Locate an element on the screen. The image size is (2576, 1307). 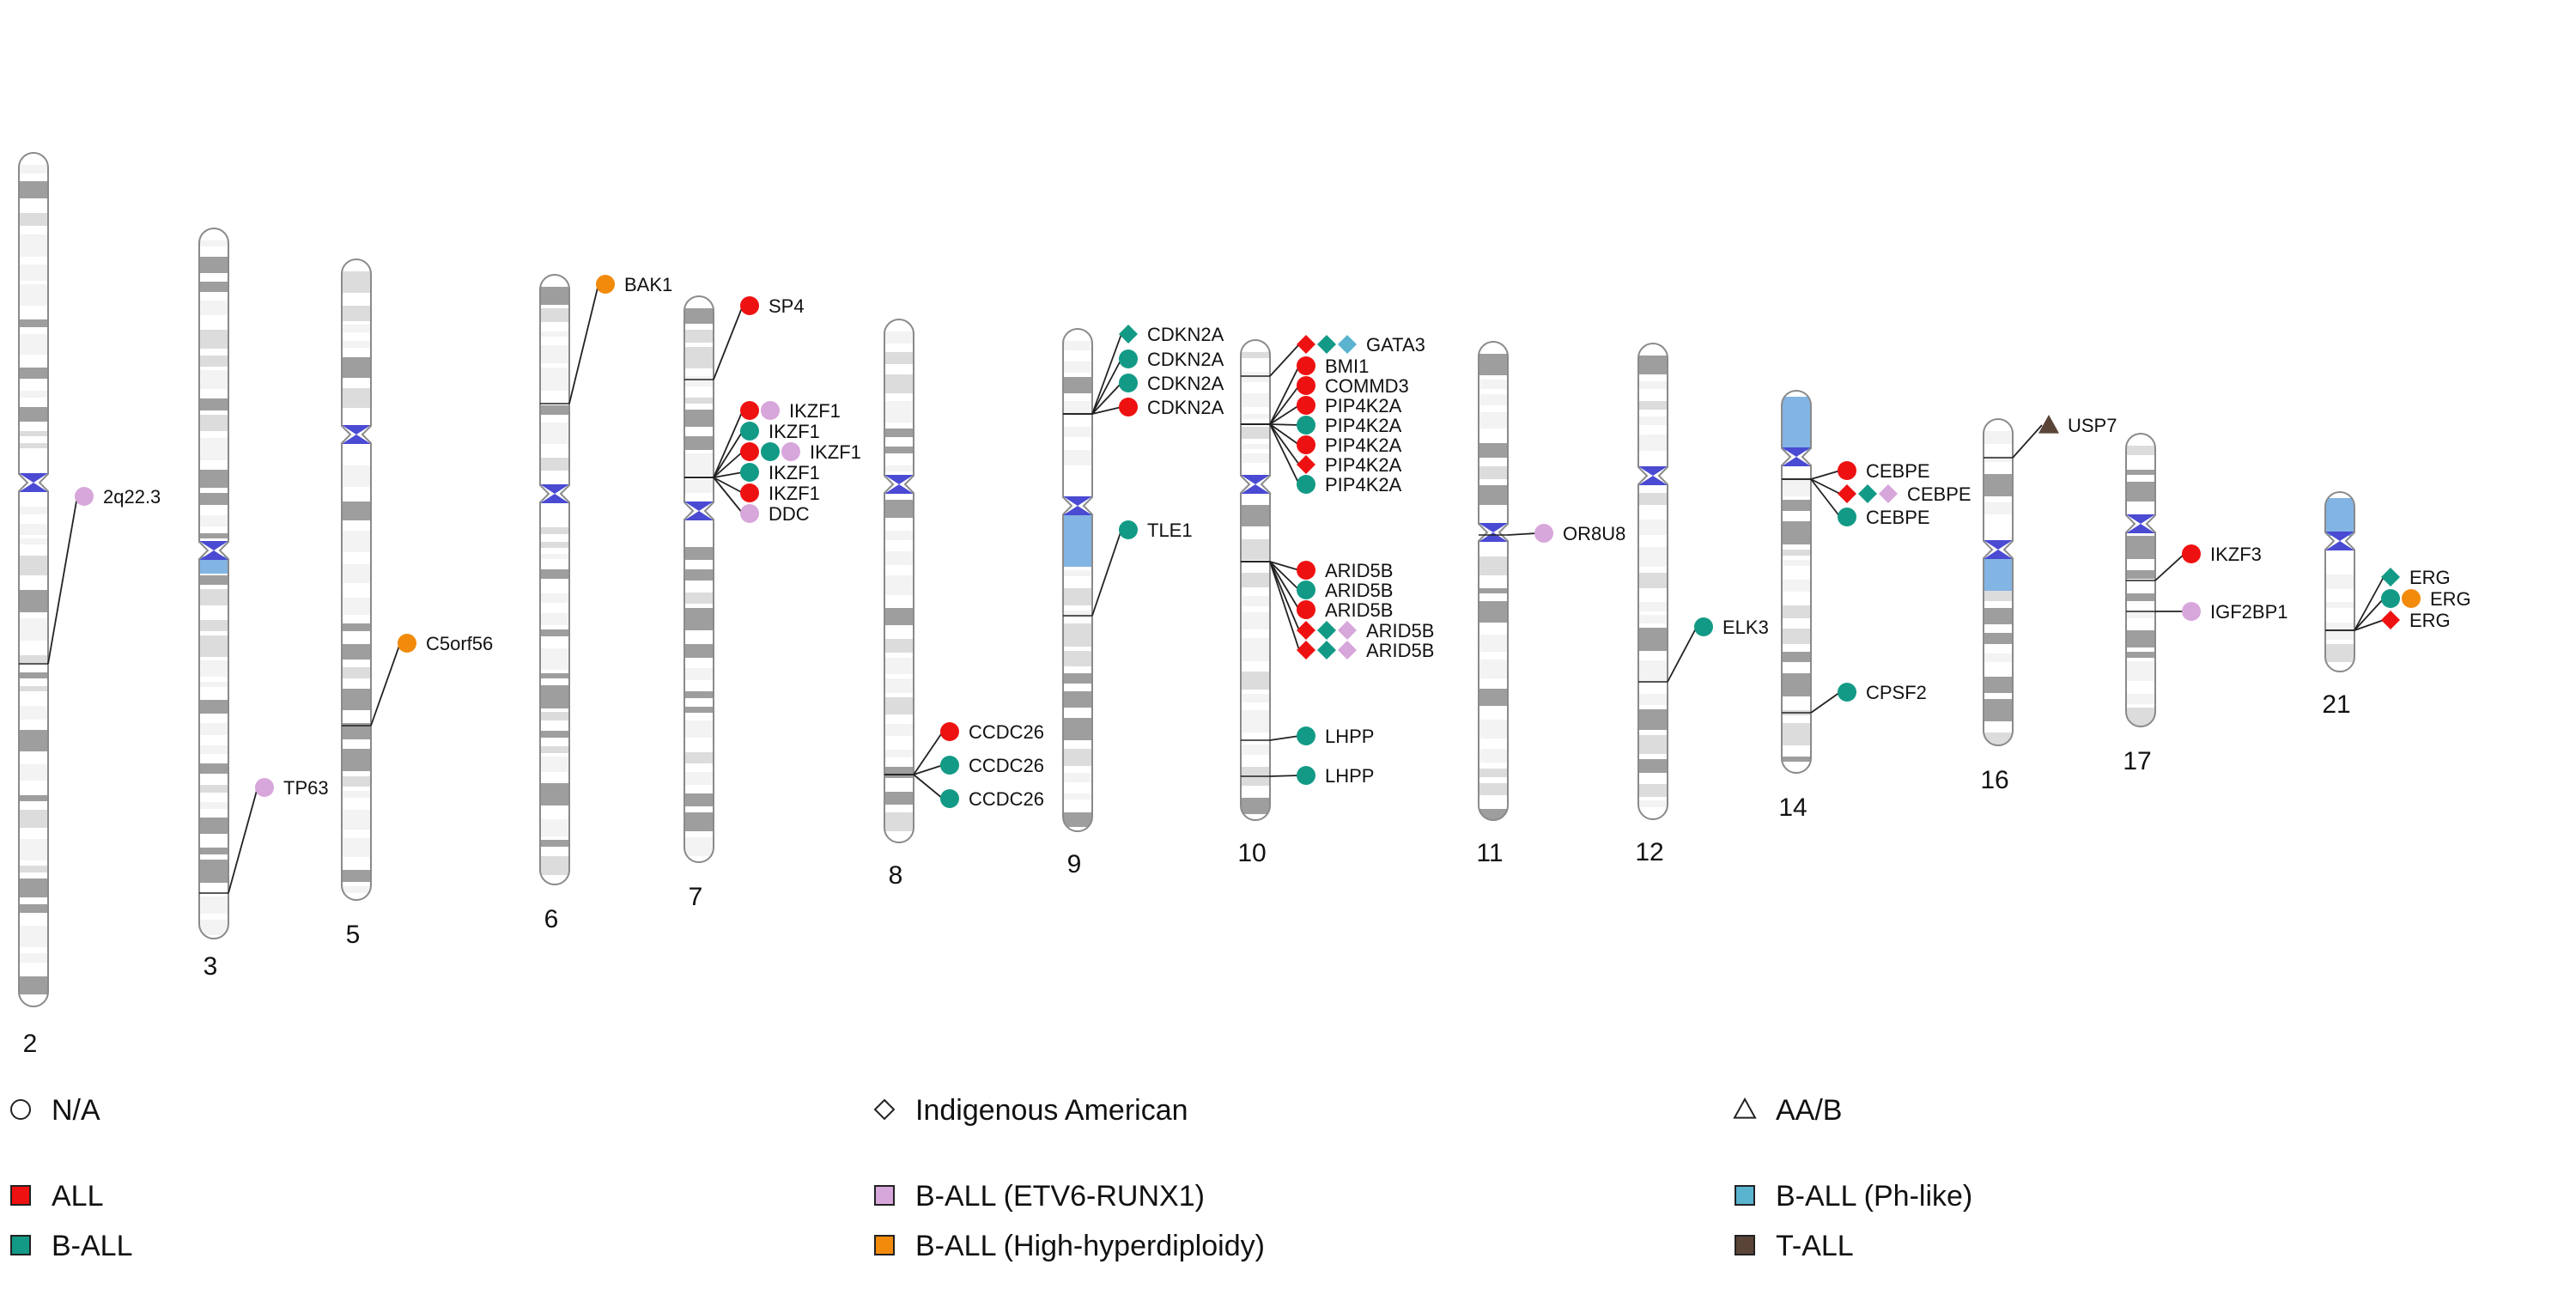
chromosome-17: 17 IKZF3 IGF2BP1 is located at coordinates (2205, 604).